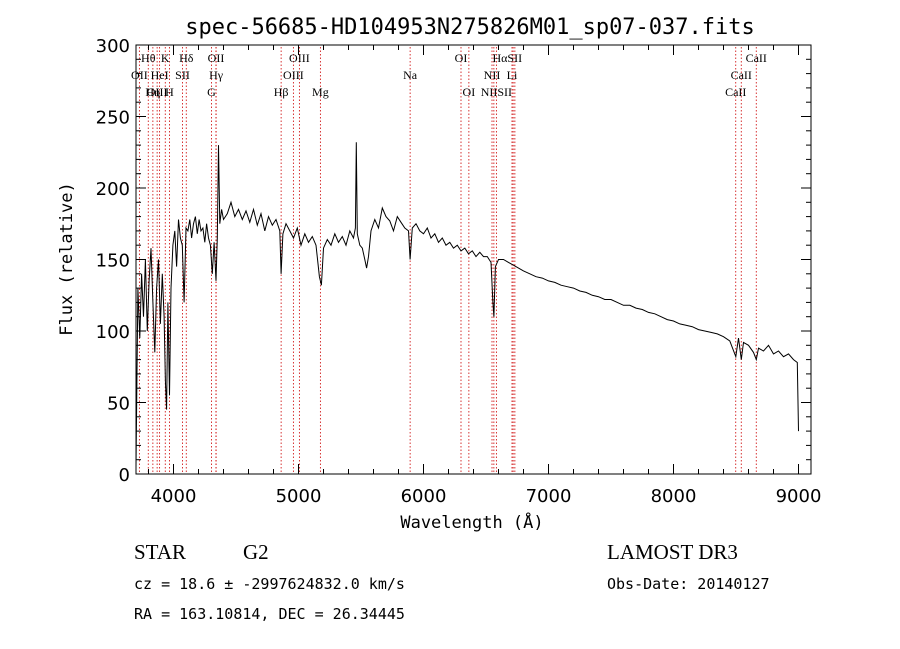 The height and width of the screenshot is (649, 900). What do you see at coordinates (269, 584) in the screenshot?
I see `redshift-info: cz = 18.6 ± -2997624832.0 km/s` at bounding box center [269, 584].